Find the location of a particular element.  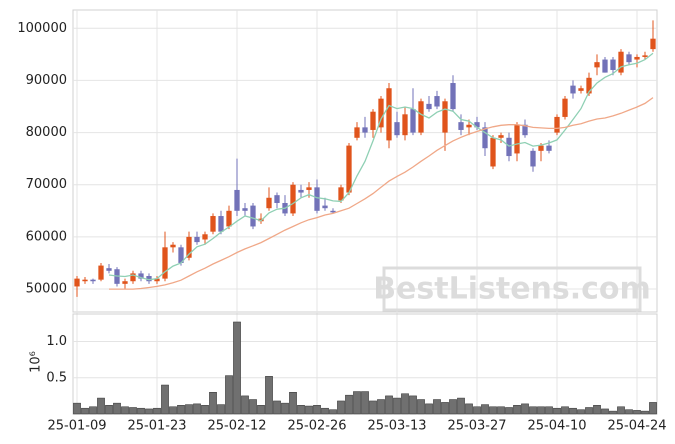

y-tick-label: 1.0 is located at coordinates (56, 341).